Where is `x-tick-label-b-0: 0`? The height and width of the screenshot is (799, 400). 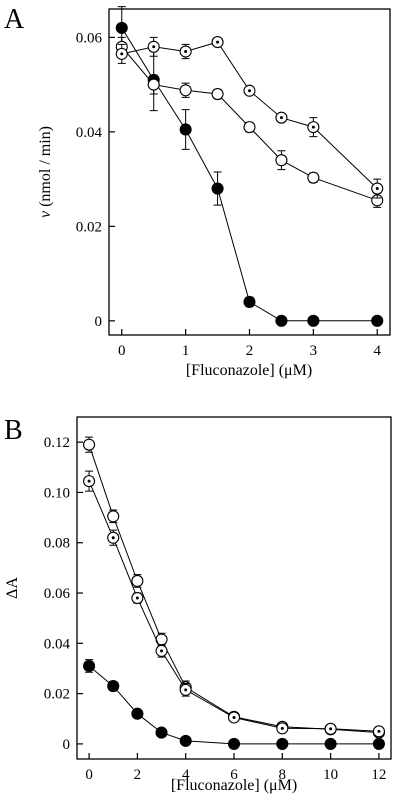 x-tick-label-b-0: 0 is located at coordinates (89, 775).